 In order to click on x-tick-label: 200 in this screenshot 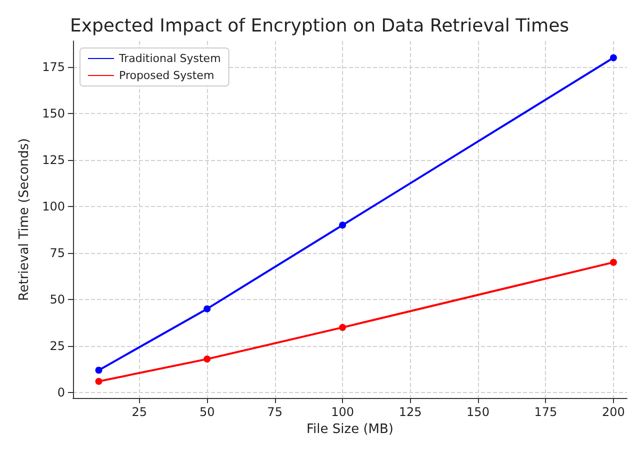, I will do `click(613, 412)`.